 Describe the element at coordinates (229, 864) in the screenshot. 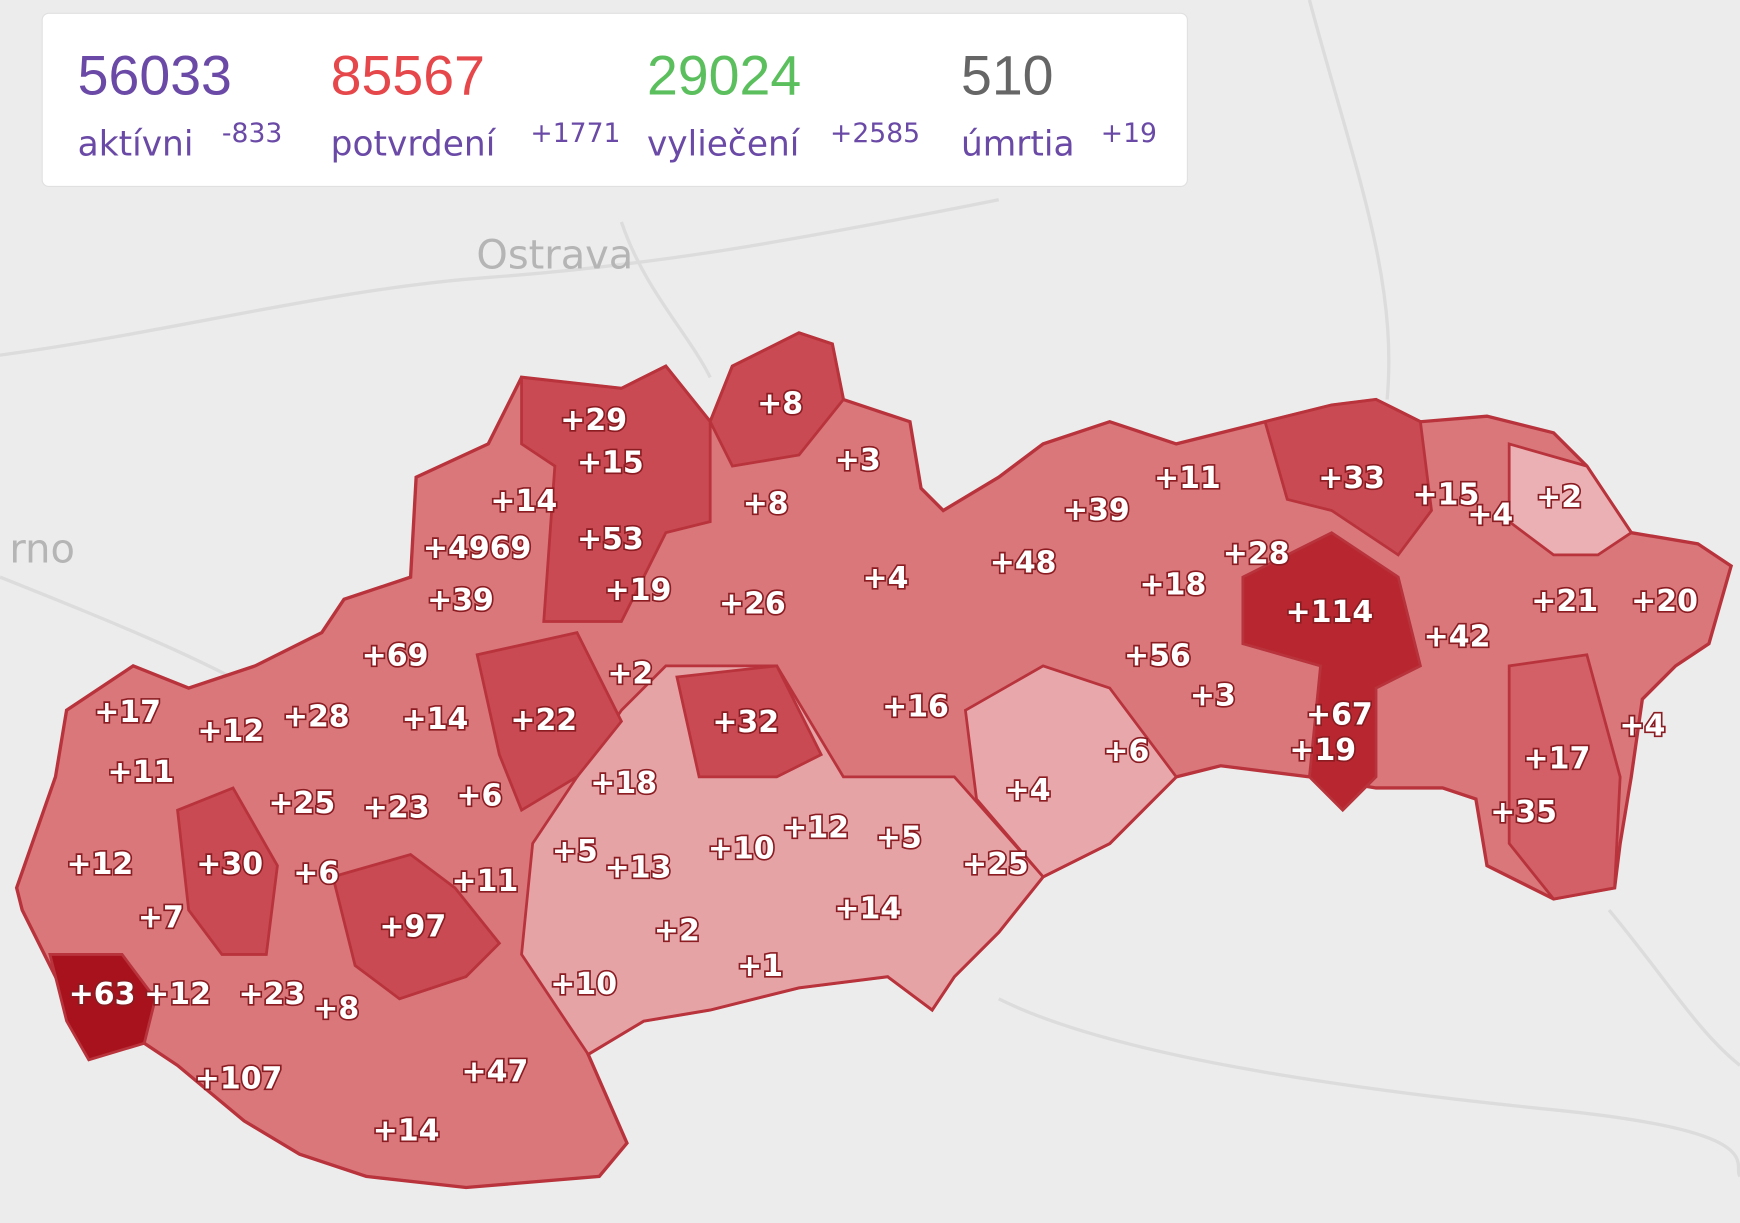

I see `district-label: +30` at that location.